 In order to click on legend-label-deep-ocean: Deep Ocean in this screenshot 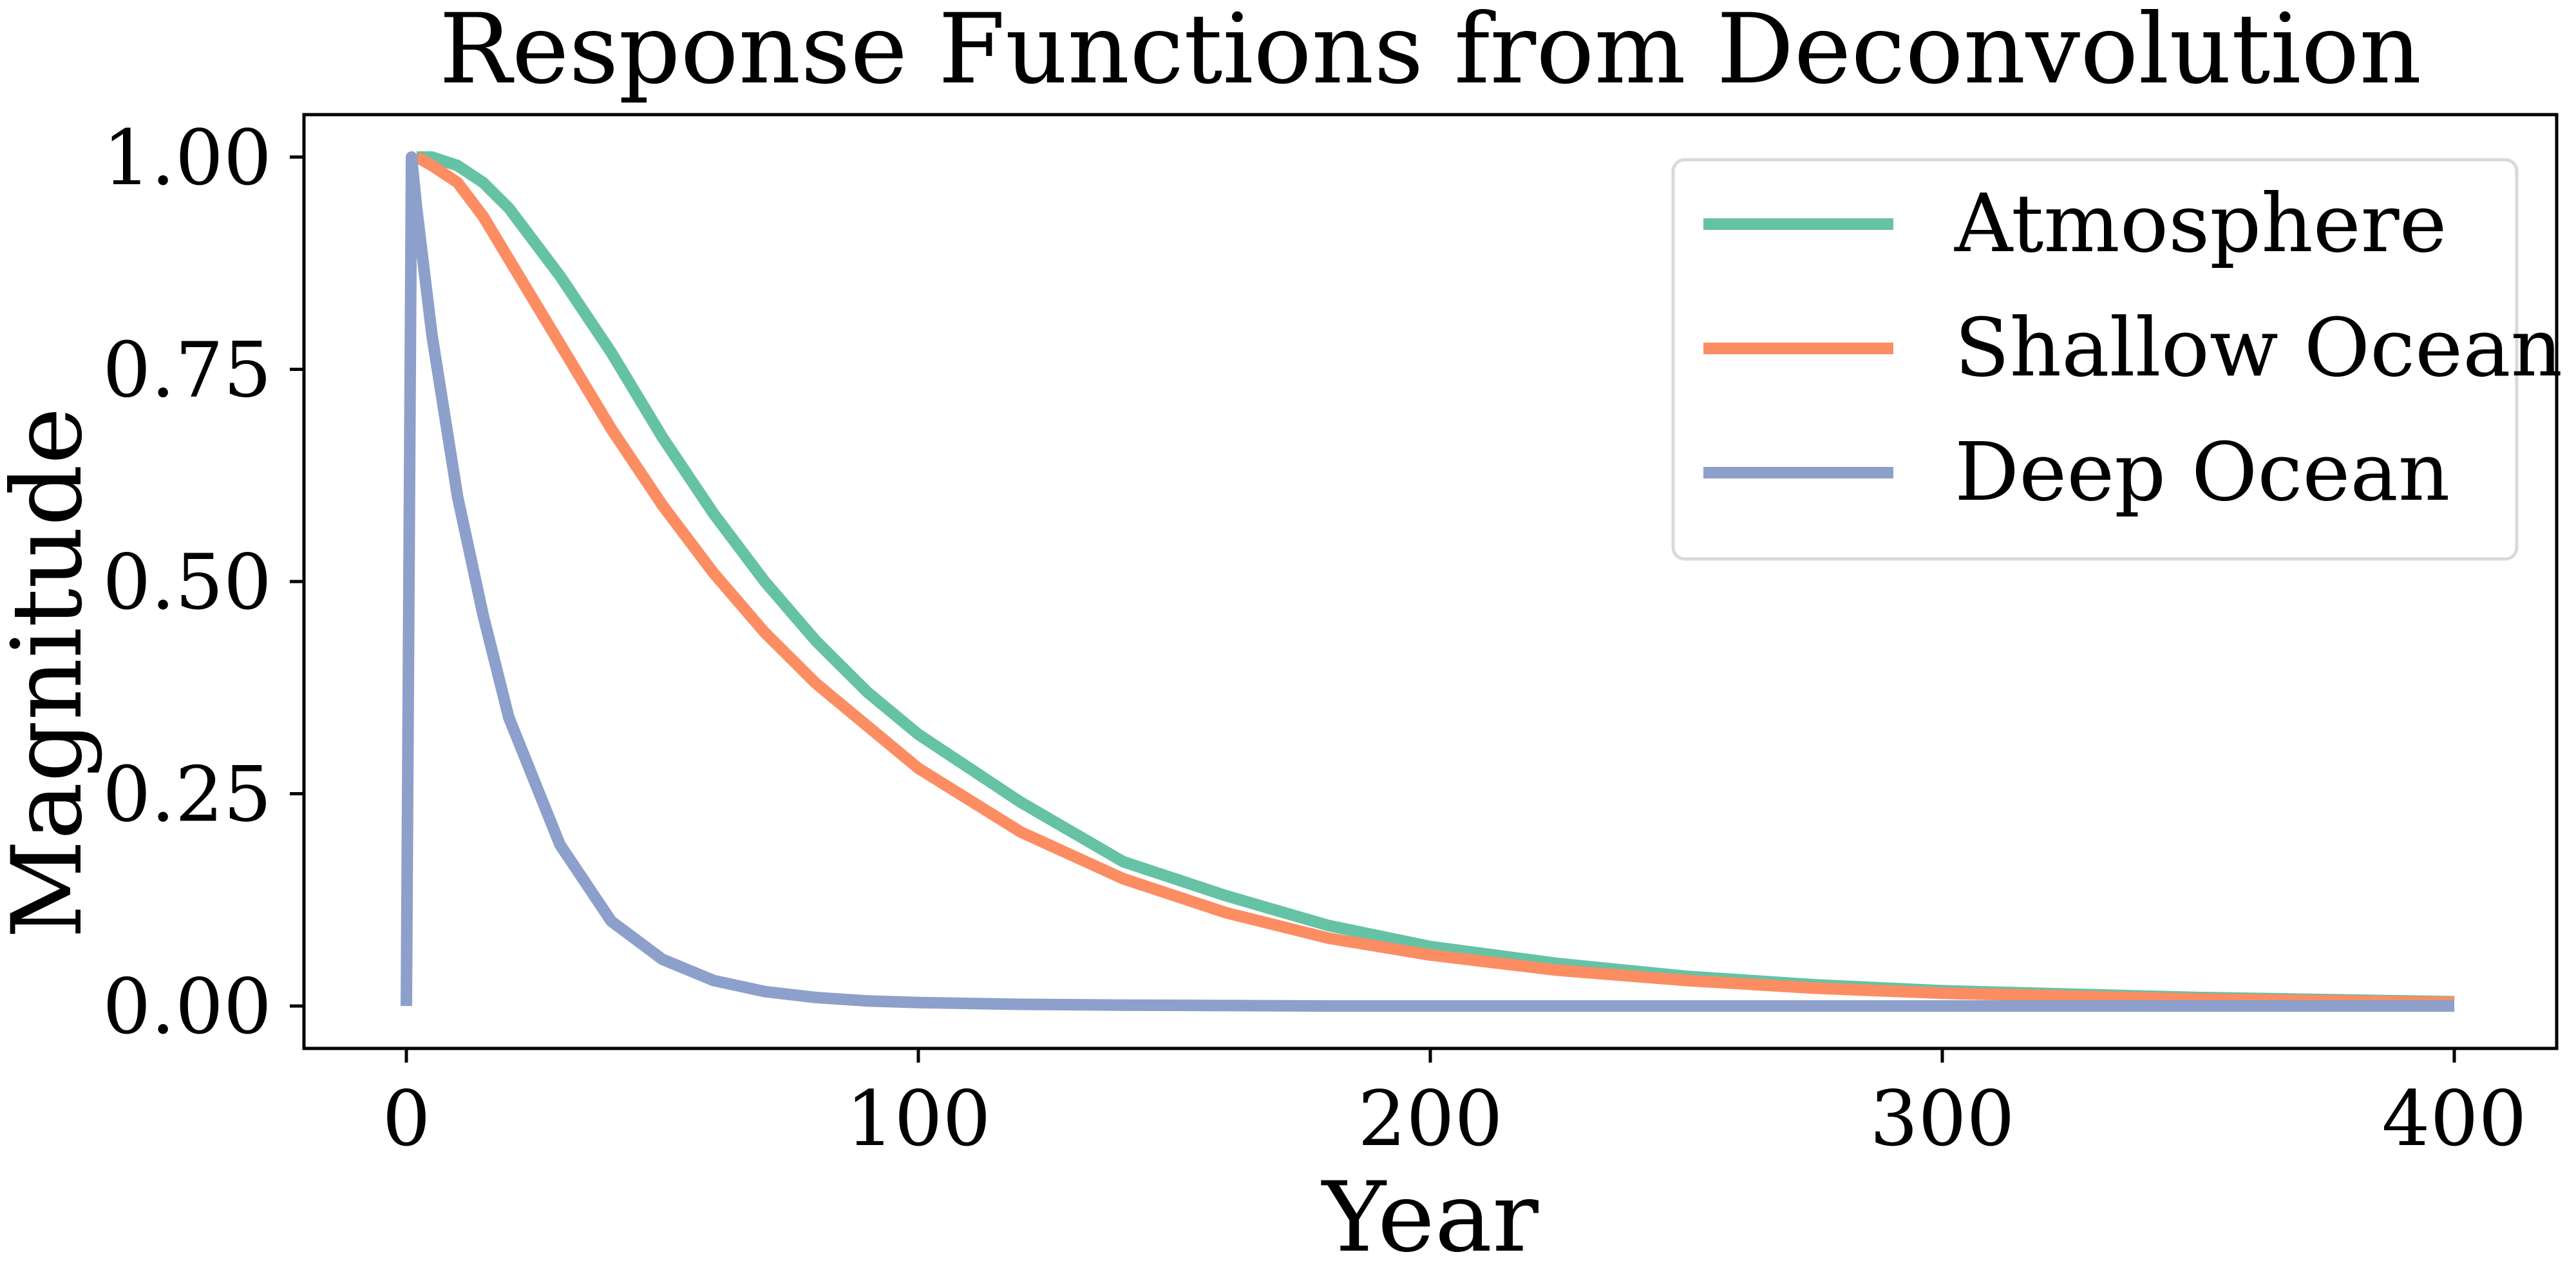, I will do `click(2202, 473)`.